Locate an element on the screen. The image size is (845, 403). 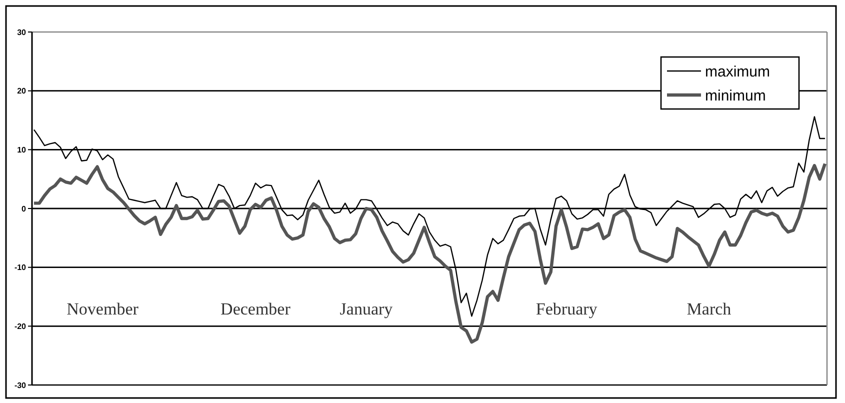
y-tick-label: -10 is located at coordinates (20, 267).